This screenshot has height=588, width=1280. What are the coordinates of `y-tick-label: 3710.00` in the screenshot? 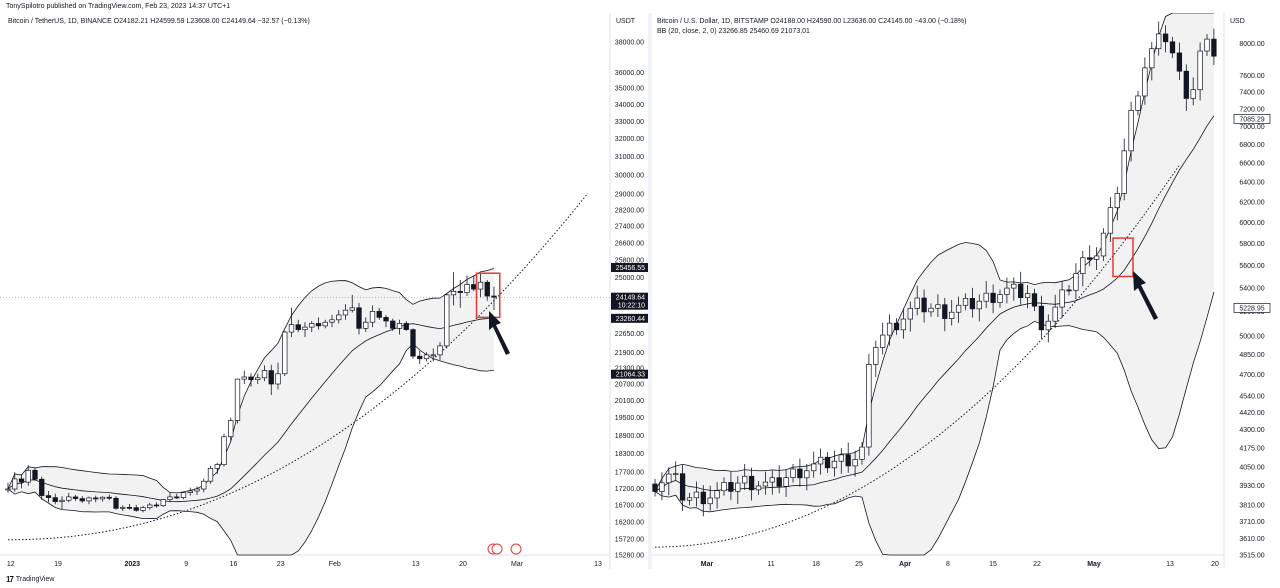 It's located at (1251, 522).